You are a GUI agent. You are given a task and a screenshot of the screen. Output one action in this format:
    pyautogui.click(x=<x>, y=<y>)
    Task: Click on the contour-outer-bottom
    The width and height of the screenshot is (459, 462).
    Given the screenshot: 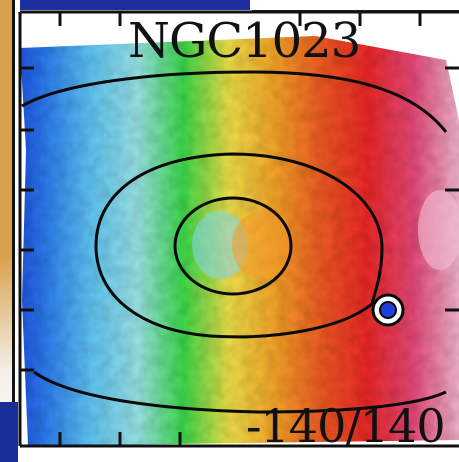 What is the action you would take?
    pyautogui.click(x=240, y=392)
    